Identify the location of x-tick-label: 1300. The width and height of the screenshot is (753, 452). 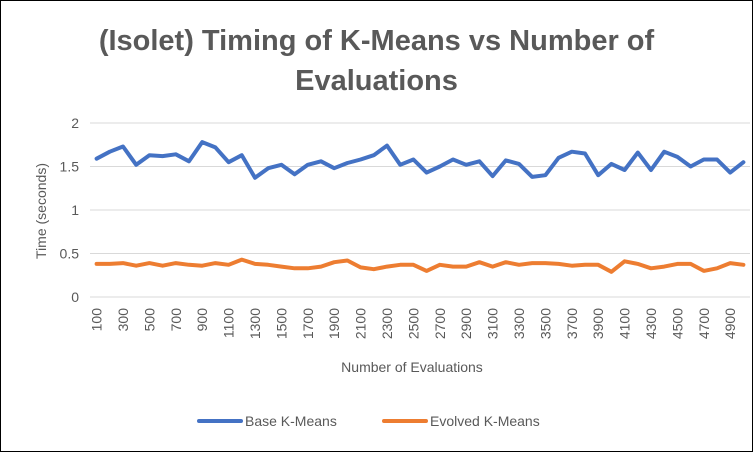
(255, 323).